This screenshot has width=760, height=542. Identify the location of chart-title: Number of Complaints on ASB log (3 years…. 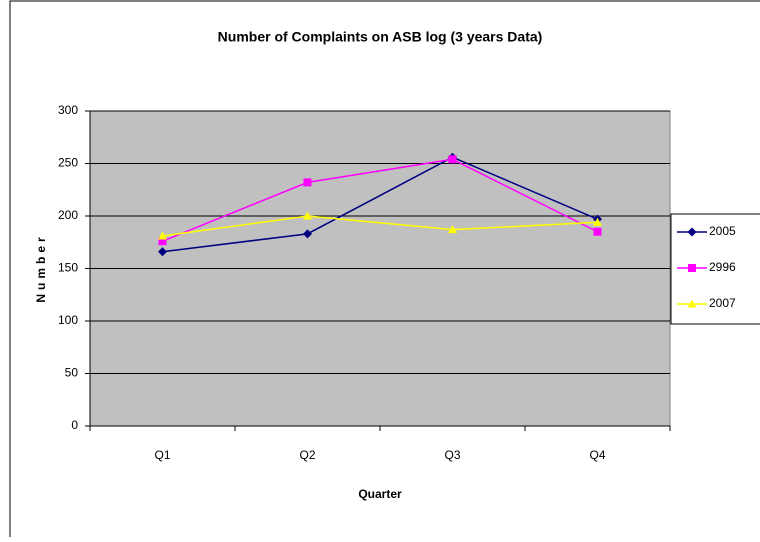
(380, 37).